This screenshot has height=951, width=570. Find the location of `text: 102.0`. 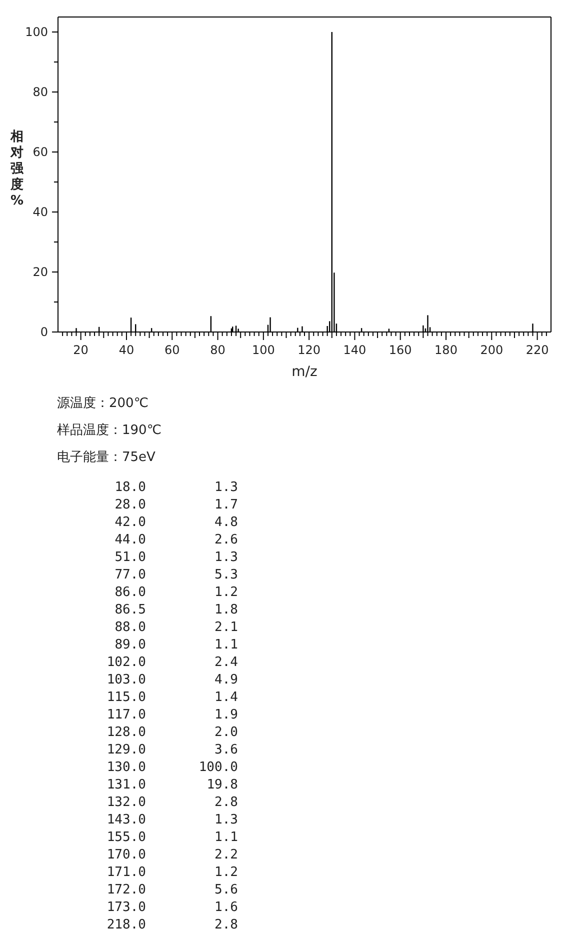

text: 102.0 is located at coordinates (126, 662).